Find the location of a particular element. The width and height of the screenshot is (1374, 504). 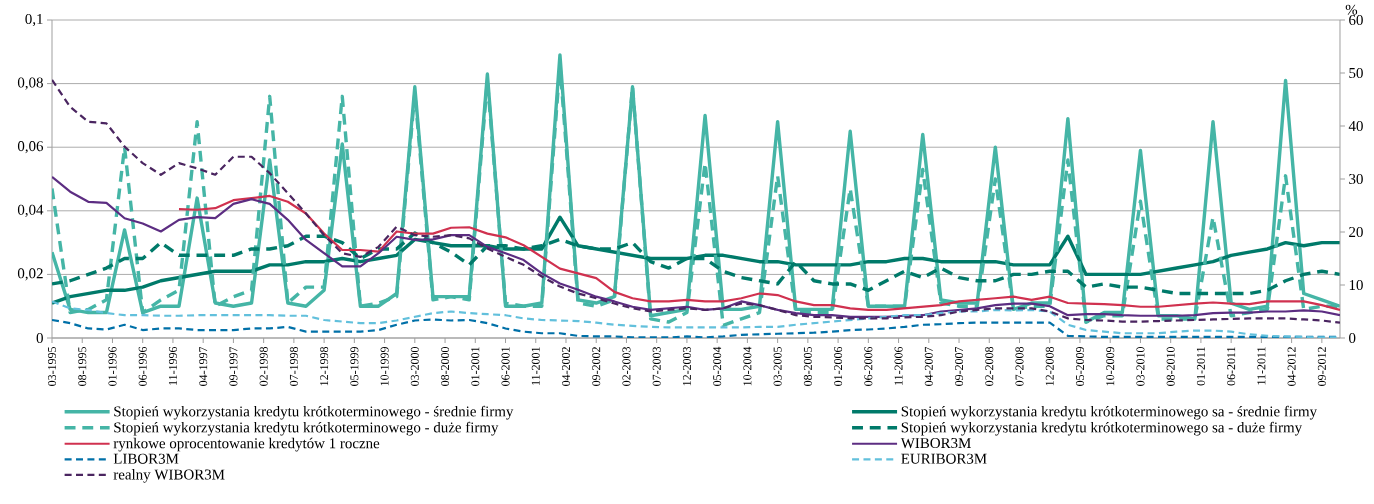

x-tick-label: 09-2012 is located at coordinates (1321, 366).